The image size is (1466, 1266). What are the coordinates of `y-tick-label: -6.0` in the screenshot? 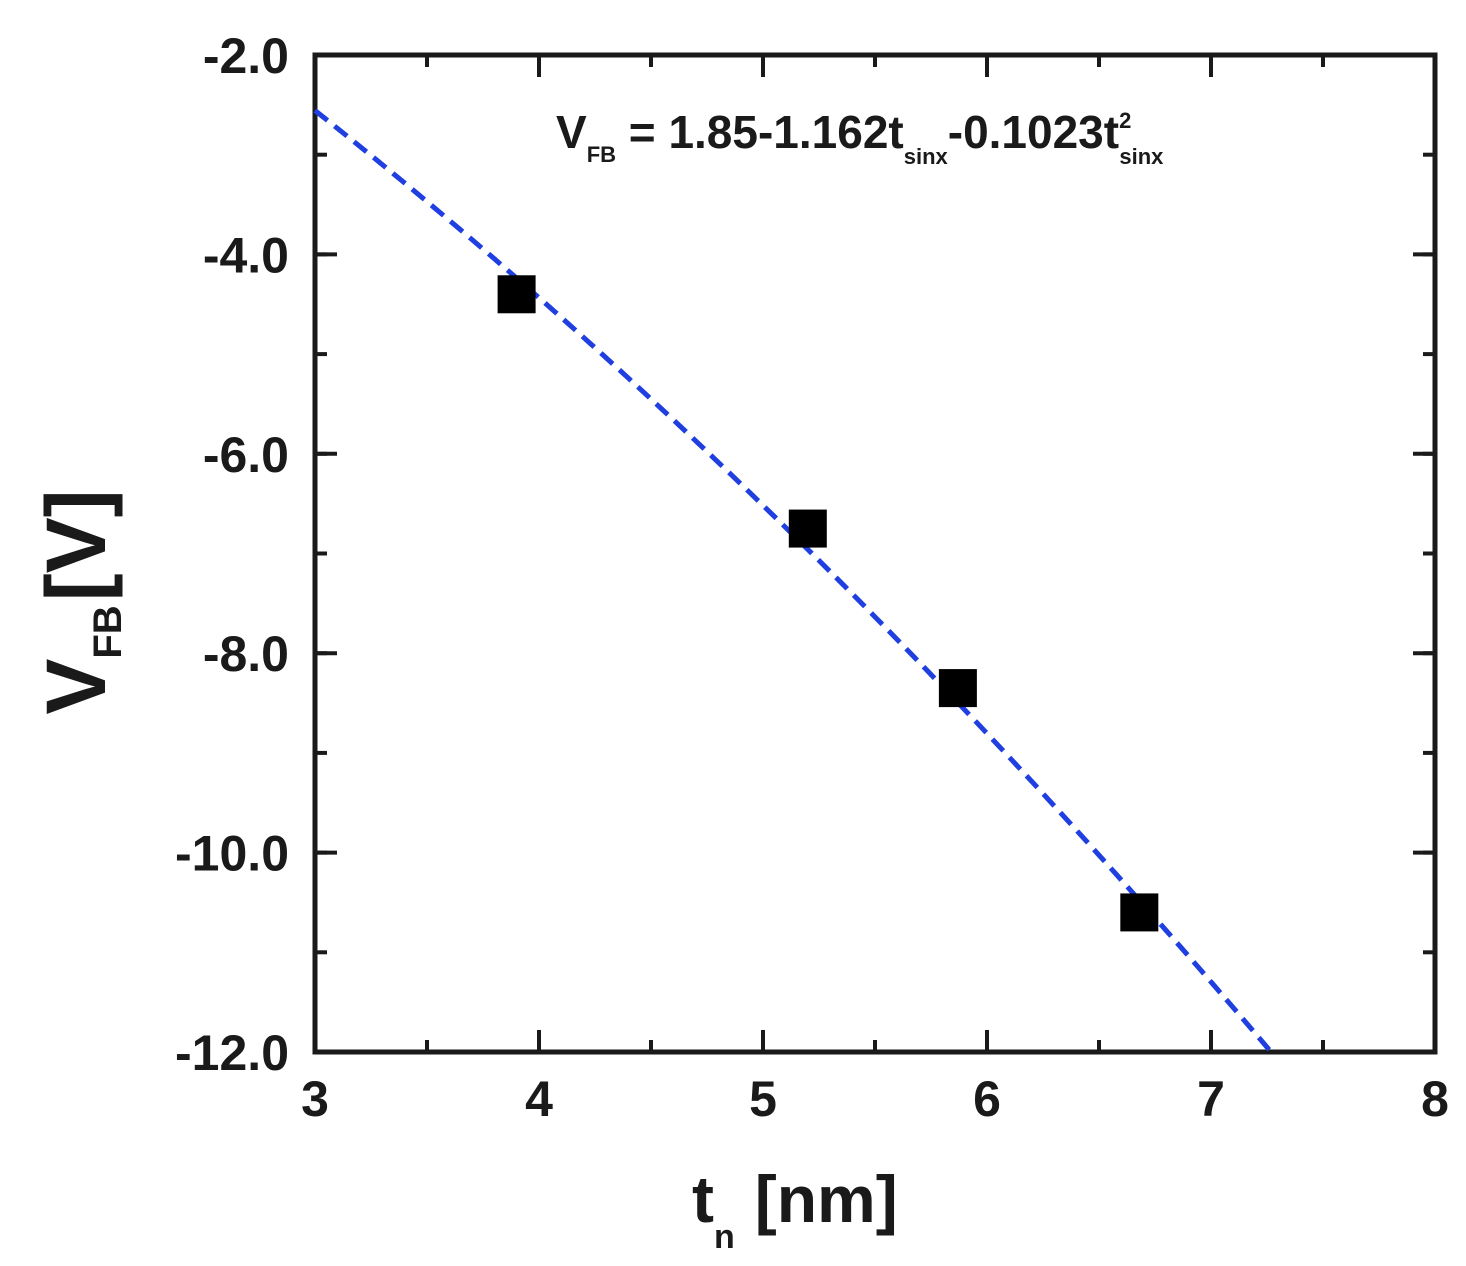 It's located at (246, 455).